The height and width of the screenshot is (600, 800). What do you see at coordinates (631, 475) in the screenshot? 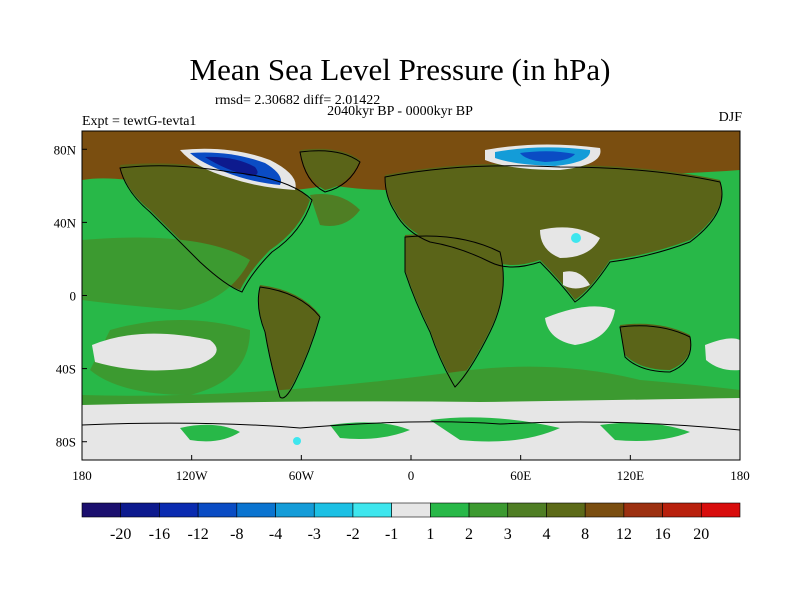
I see `lon-label: 120E` at bounding box center [631, 475].